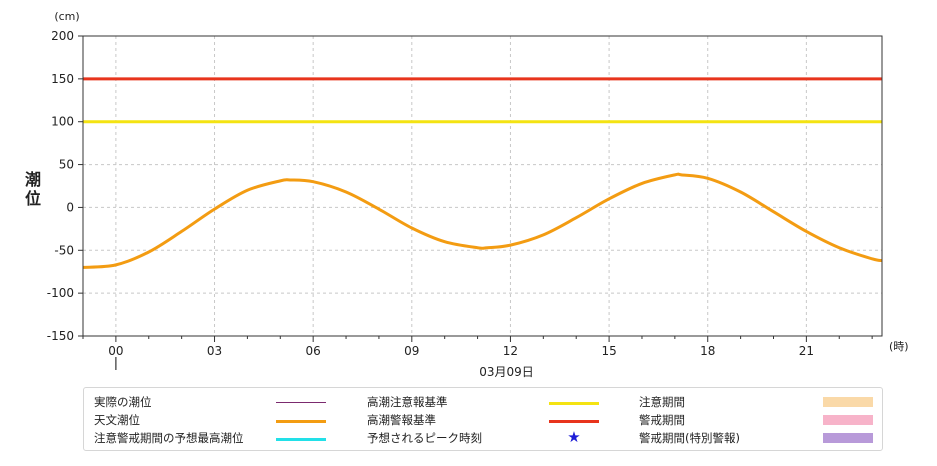 Image resolution: width=937 pixels, height=466 pixels. Describe the element at coordinates (214, 351) in the screenshot. I see `x-tick-label: 03` at that location.